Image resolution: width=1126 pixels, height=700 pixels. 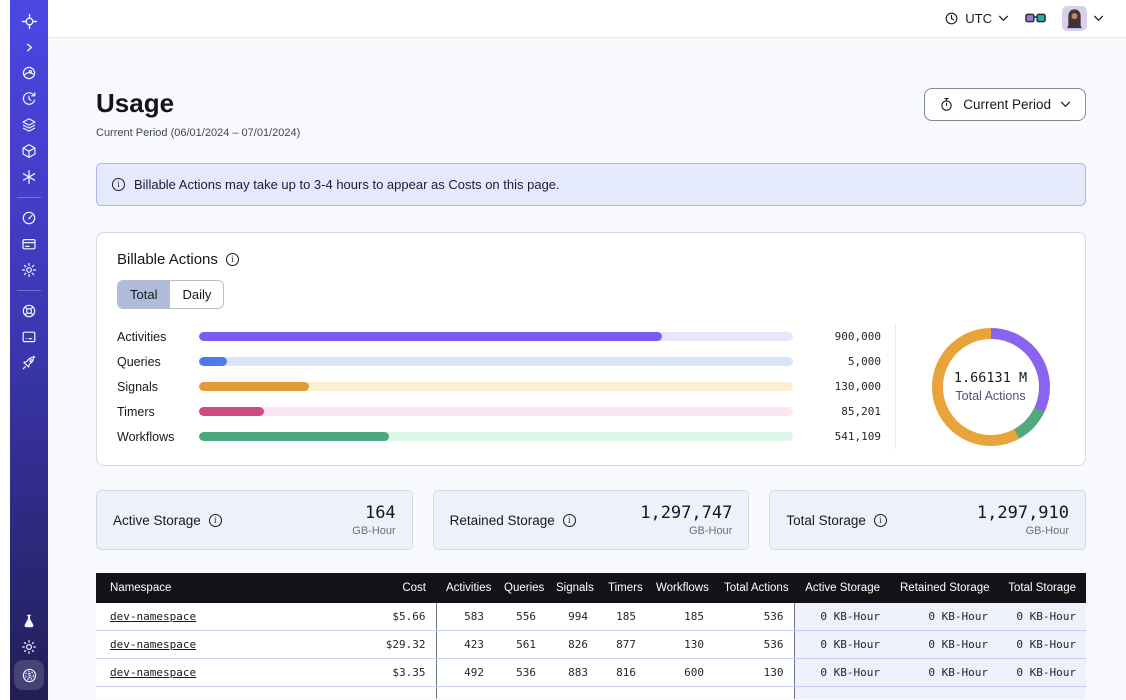 What do you see at coordinates (29, 125) in the screenshot?
I see `layers-icon` at bounding box center [29, 125].